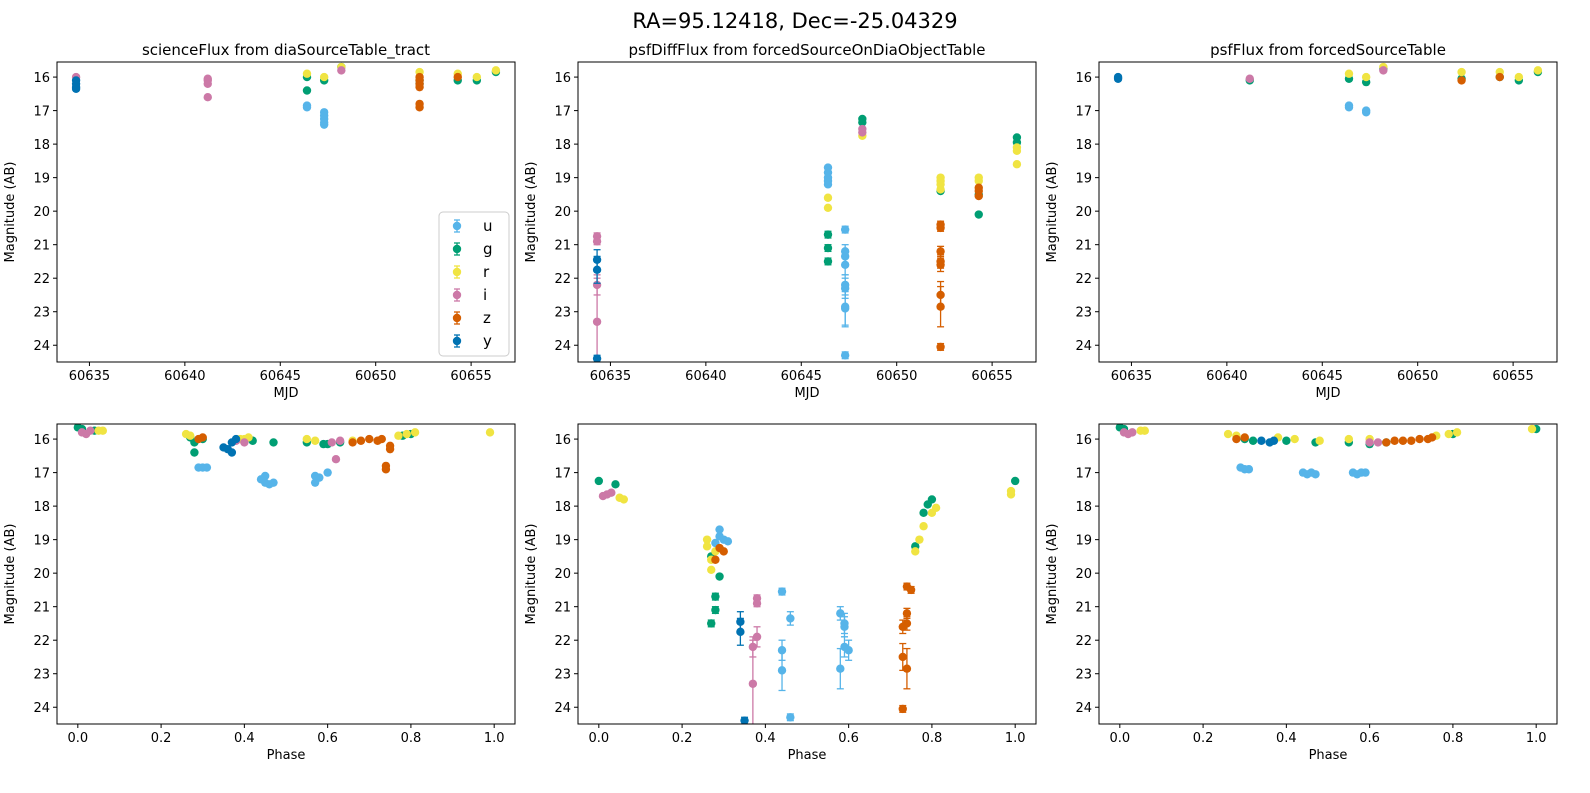 This screenshot has width=1590, height=793. I want to click on subplot-title: scienceFlux from diaSourceTable_tract, so click(286, 50).